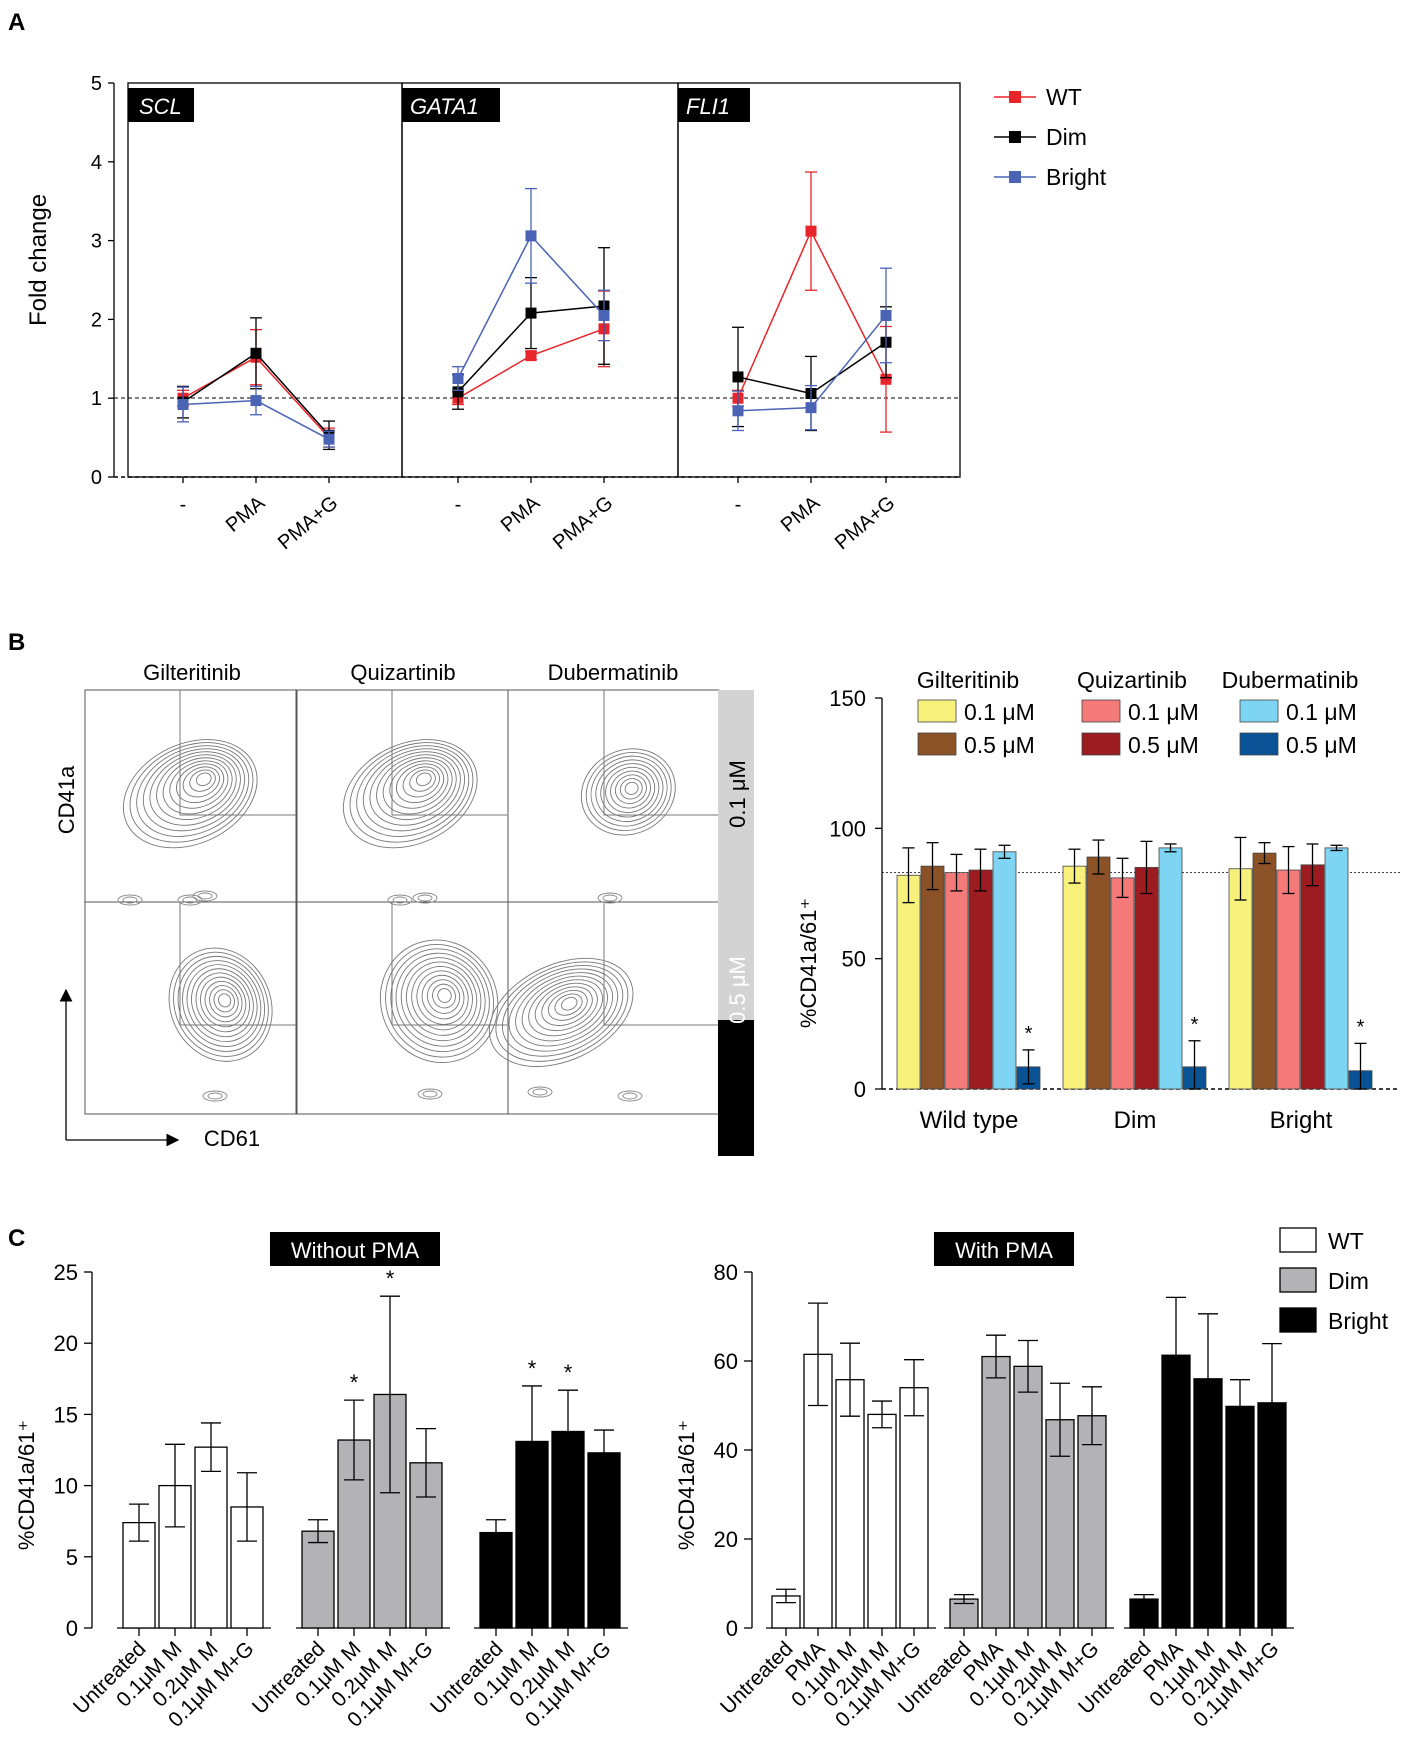 This screenshot has width=1403, height=1762. Describe the element at coordinates (1290, 680) in the screenshot. I see `legend-drug-dubermatinib: Dubermatinib` at that location.